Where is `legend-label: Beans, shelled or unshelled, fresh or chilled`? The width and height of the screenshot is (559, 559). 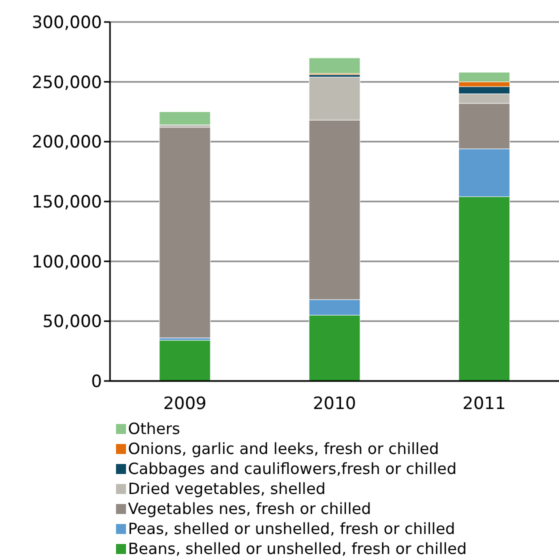
legend-label: Beans, shelled or unshelled, fresh or chilled is located at coordinates (297, 549).